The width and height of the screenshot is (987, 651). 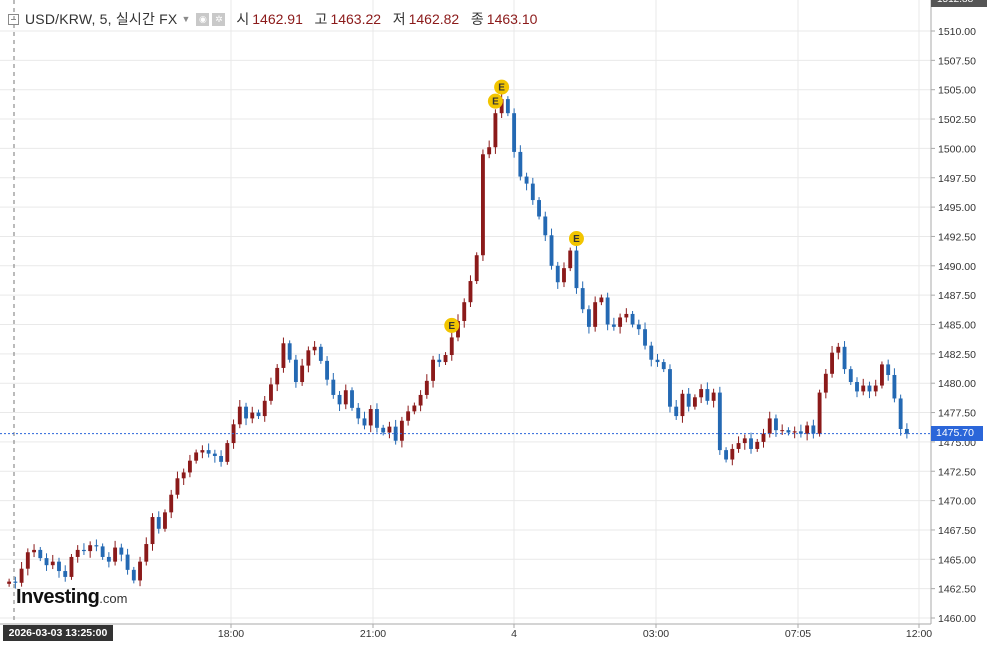 What do you see at coordinates (186, 19) in the screenshot?
I see `chevron-down-icon: ▼` at bounding box center [186, 19].